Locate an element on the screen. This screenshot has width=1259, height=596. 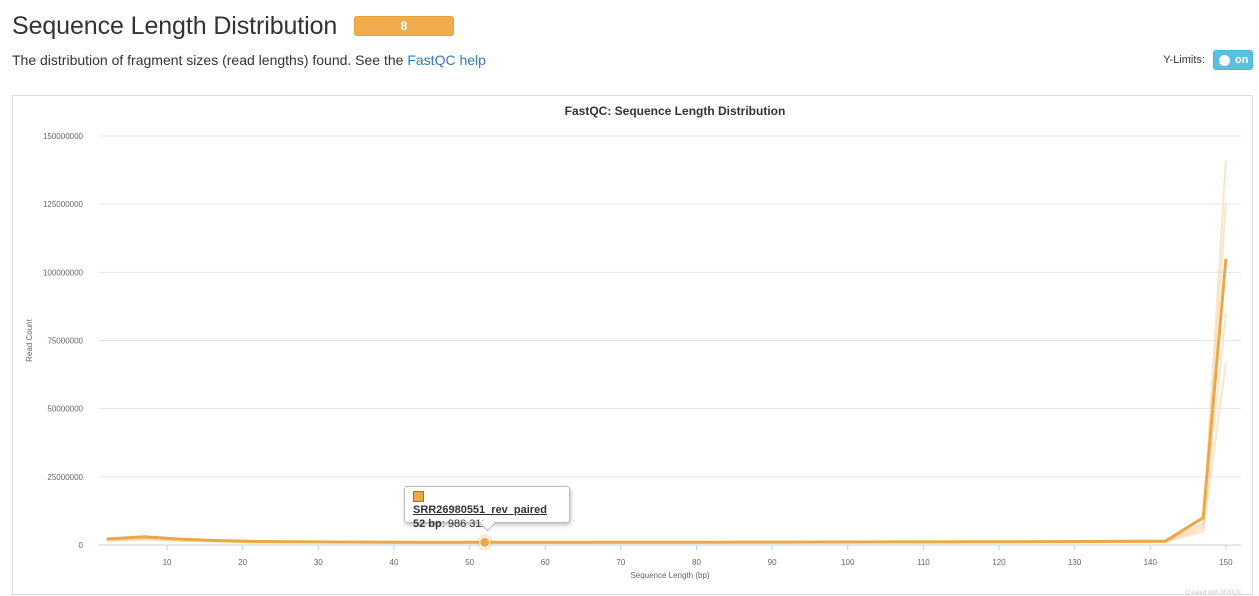
x-tick-label: 50 is located at coordinates (469, 562).